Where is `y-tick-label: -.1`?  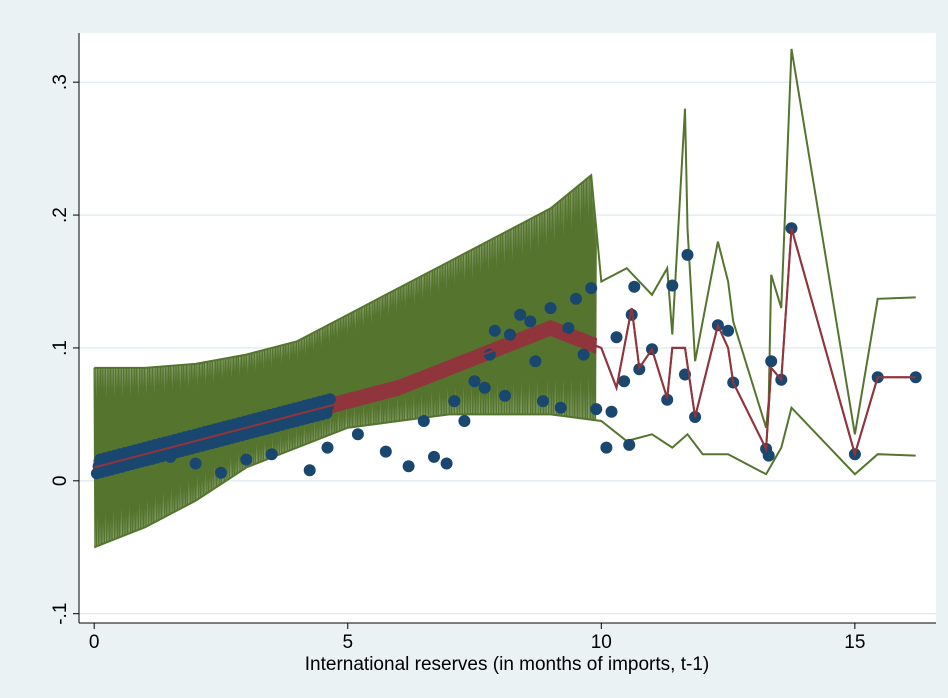
y-tick-label: -.1 is located at coordinates (60, 614).